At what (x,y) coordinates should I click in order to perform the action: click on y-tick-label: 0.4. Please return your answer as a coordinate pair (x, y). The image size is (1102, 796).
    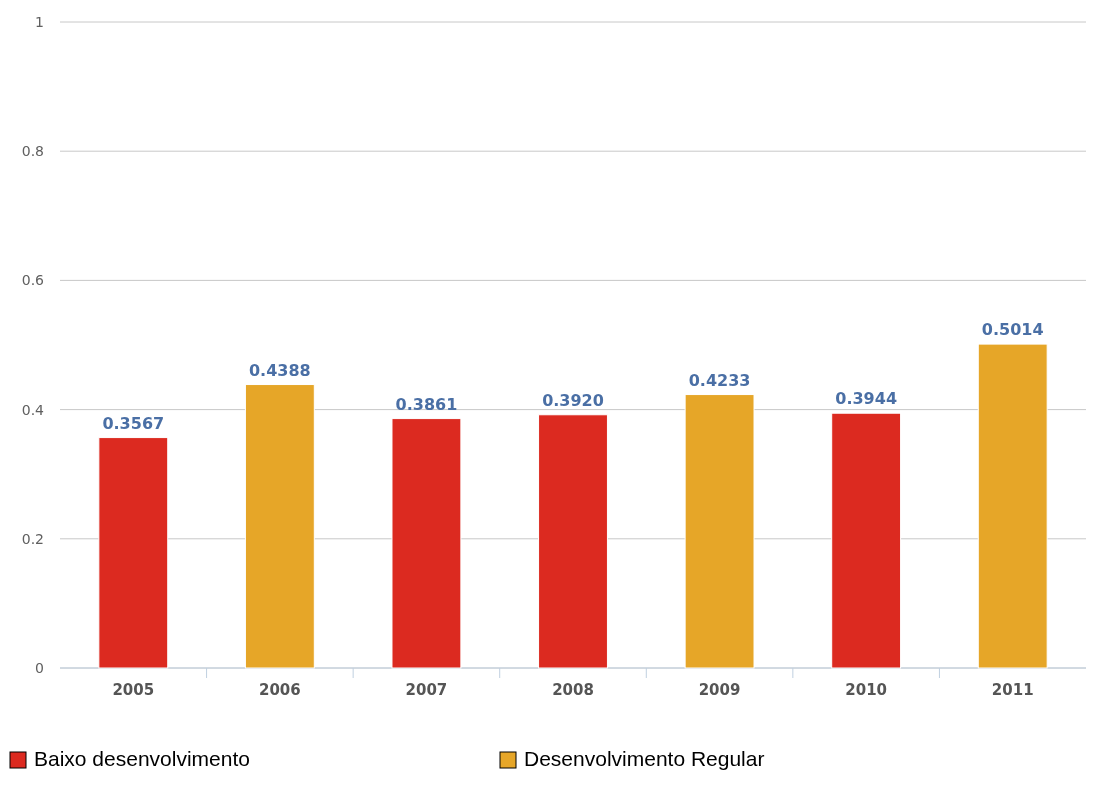
    Looking at the image, I should click on (33, 409).